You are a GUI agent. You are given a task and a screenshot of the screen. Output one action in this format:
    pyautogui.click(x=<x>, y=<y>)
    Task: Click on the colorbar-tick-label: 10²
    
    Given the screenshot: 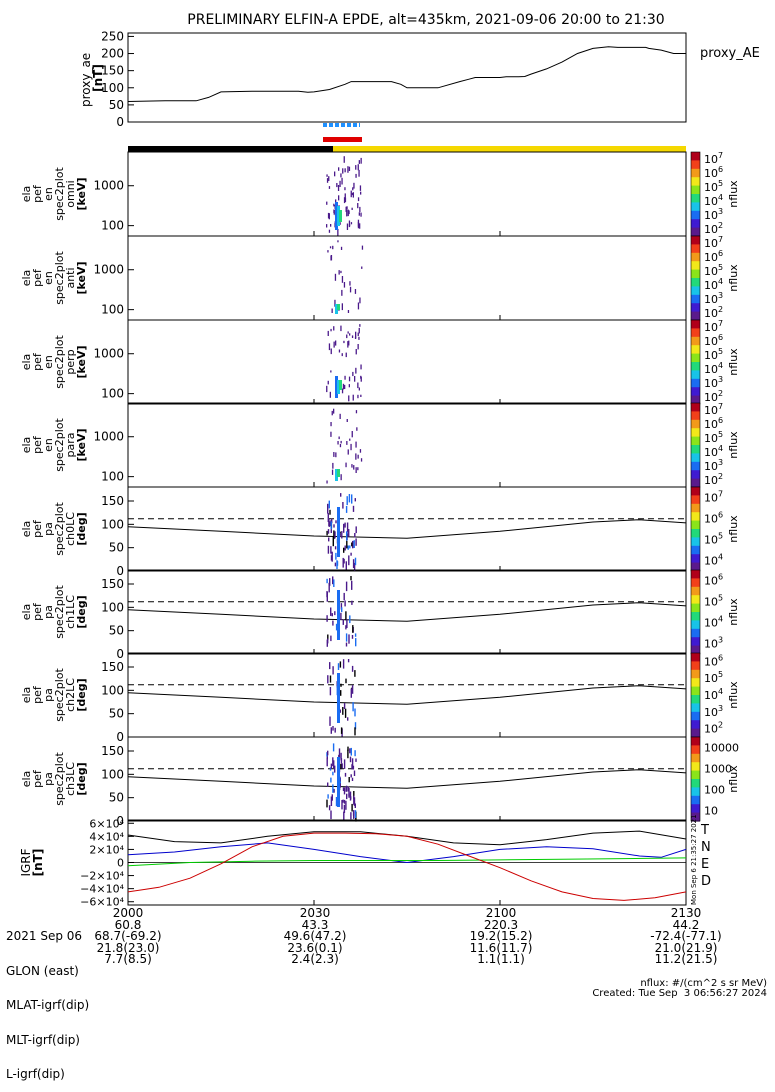 What is the action you would take?
    pyautogui.click(x=713, y=228)
    